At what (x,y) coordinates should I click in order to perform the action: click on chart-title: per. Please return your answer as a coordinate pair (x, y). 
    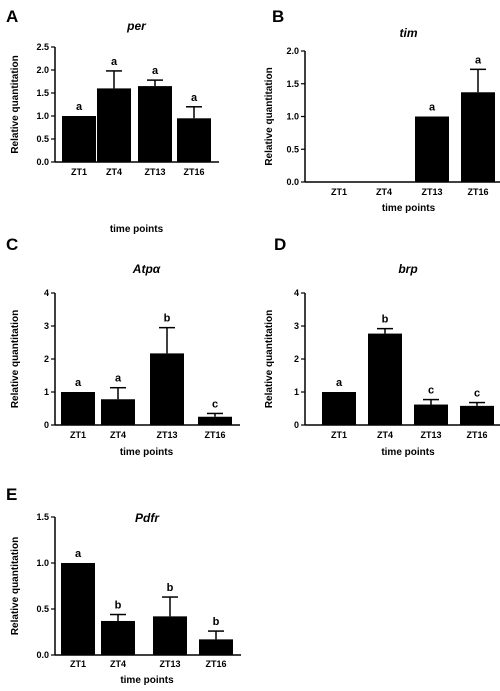
    Looking at the image, I should click on (136, 26).